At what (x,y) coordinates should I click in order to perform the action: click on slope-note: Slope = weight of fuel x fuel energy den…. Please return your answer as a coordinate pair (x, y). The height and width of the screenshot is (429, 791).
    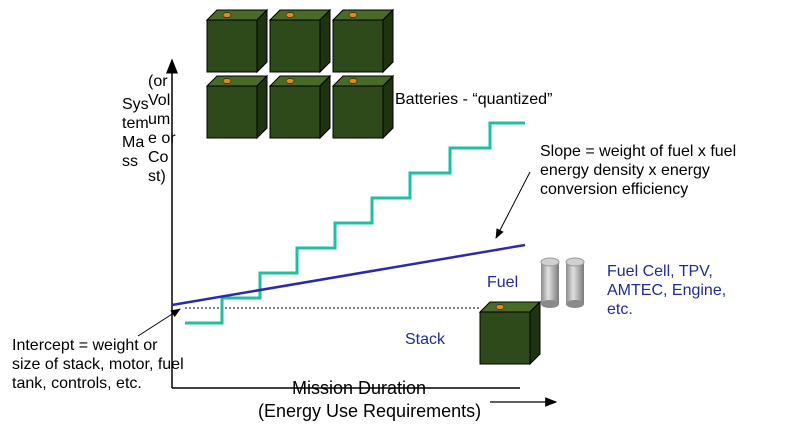
    Looking at the image, I should click on (638, 170).